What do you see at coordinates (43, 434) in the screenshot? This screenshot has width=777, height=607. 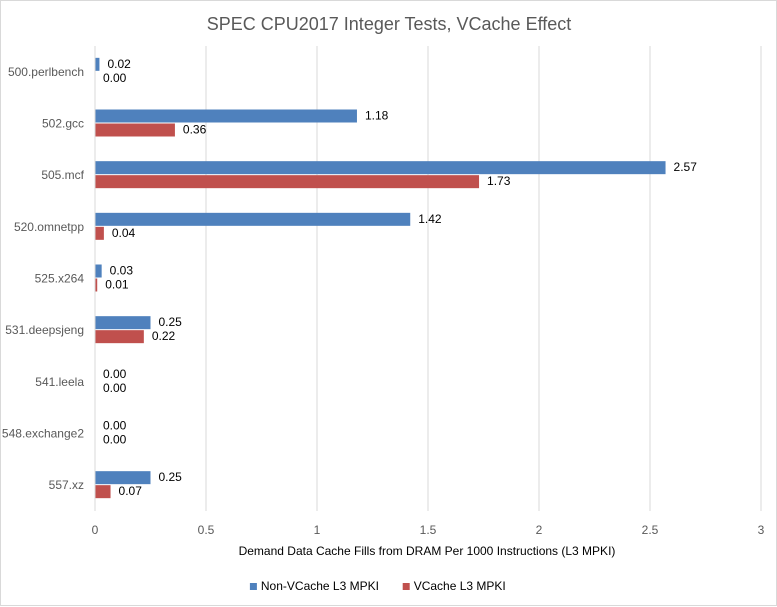 I see `category-label: 548.exchange2` at bounding box center [43, 434].